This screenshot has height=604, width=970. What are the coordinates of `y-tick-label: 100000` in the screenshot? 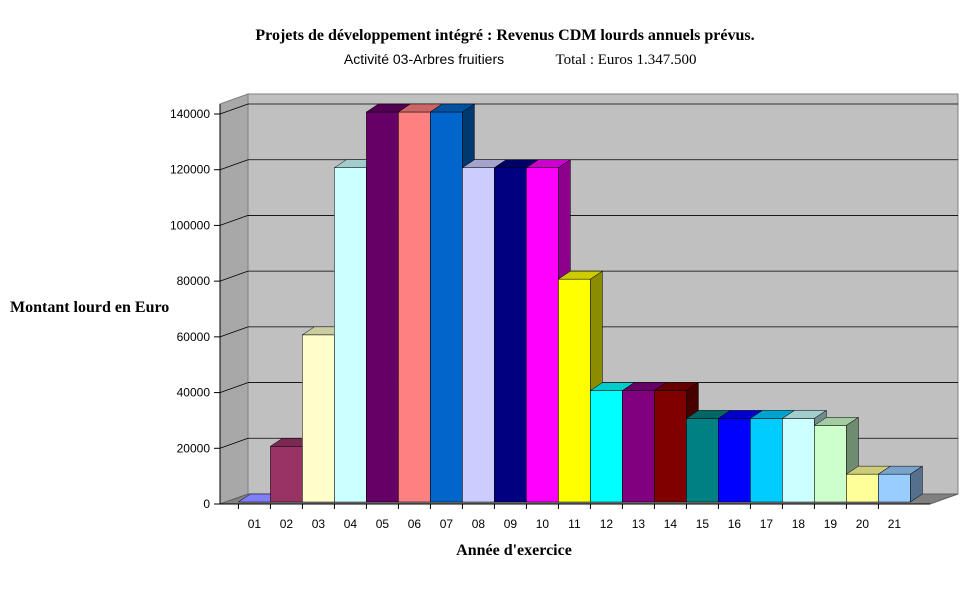 It's located at (190, 225).